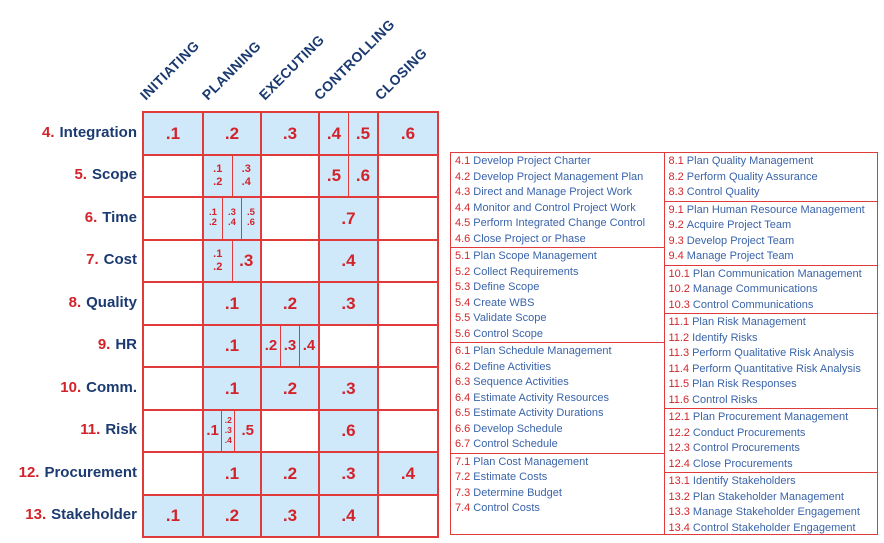 Image resolution: width=884 pixels, height=543 pixels. What do you see at coordinates (68, 345) in the screenshot?
I see `row-label-hr: 9. HR` at bounding box center [68, 345].